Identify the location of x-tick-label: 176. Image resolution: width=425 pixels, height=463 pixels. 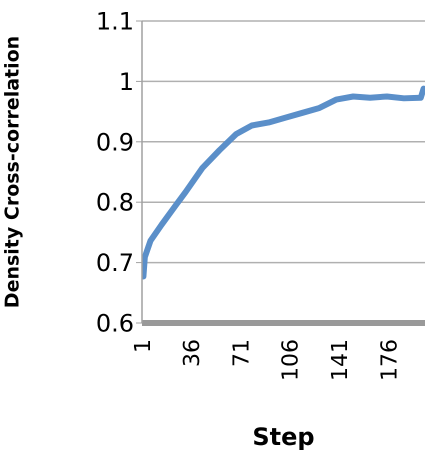
(389, 360).